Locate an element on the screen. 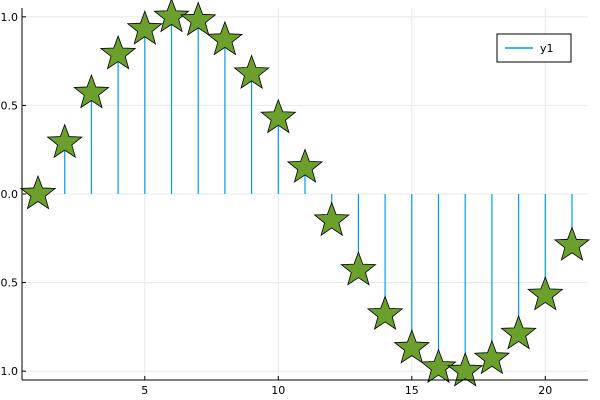 The image size is (600, 400). x-tick-label: 20 is located at coordinates (545, 390).